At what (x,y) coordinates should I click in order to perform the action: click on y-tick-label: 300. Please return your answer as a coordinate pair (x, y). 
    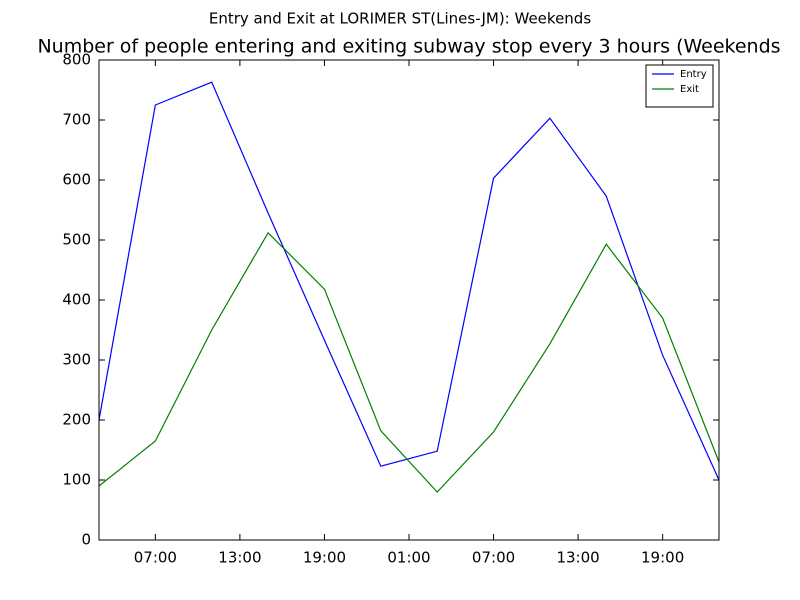
    Looking at the image, I should click on (76, 360).